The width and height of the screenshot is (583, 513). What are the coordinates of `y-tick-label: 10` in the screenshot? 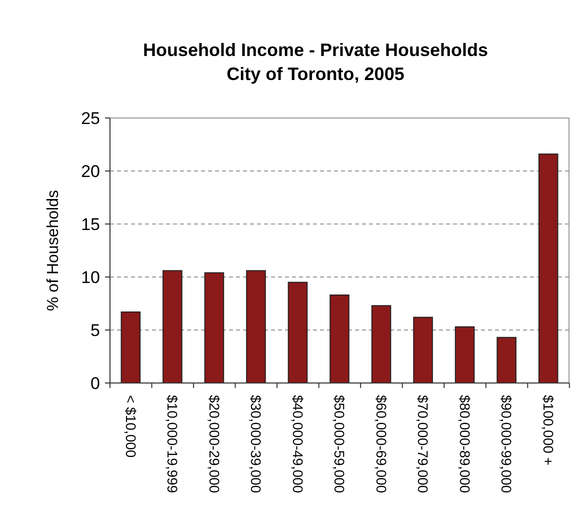 It's located at (90, 277).